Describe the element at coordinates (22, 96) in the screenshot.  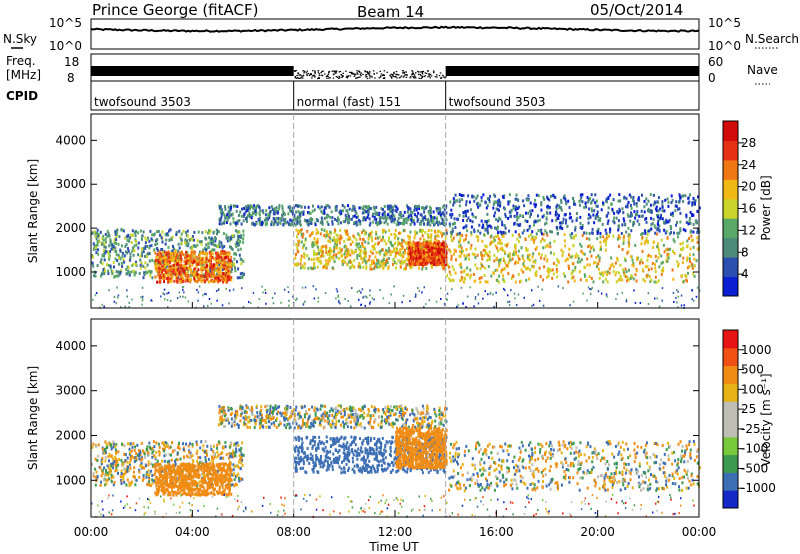
I see `cpid-label: CPID` at that location.